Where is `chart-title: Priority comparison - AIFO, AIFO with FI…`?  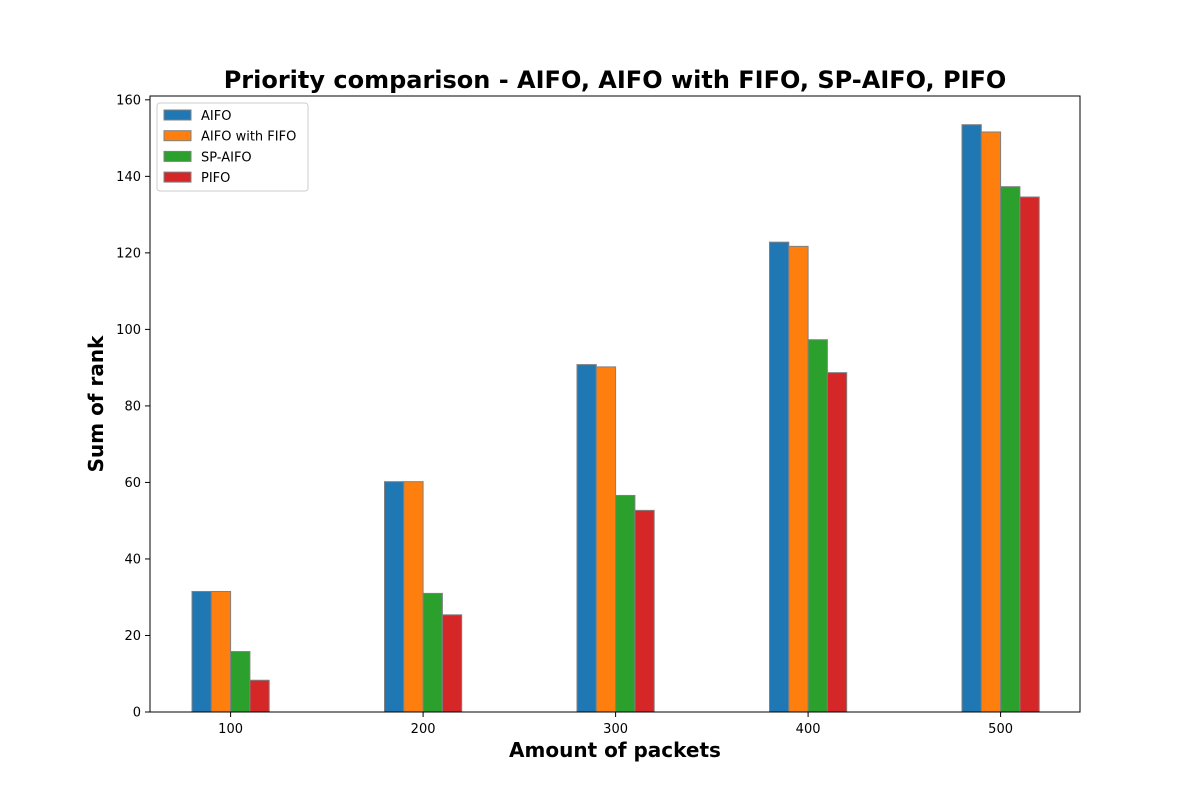 chart-title: Priority comparison - AIFO, AIFO with FI… is located at coordinates (615, 80).